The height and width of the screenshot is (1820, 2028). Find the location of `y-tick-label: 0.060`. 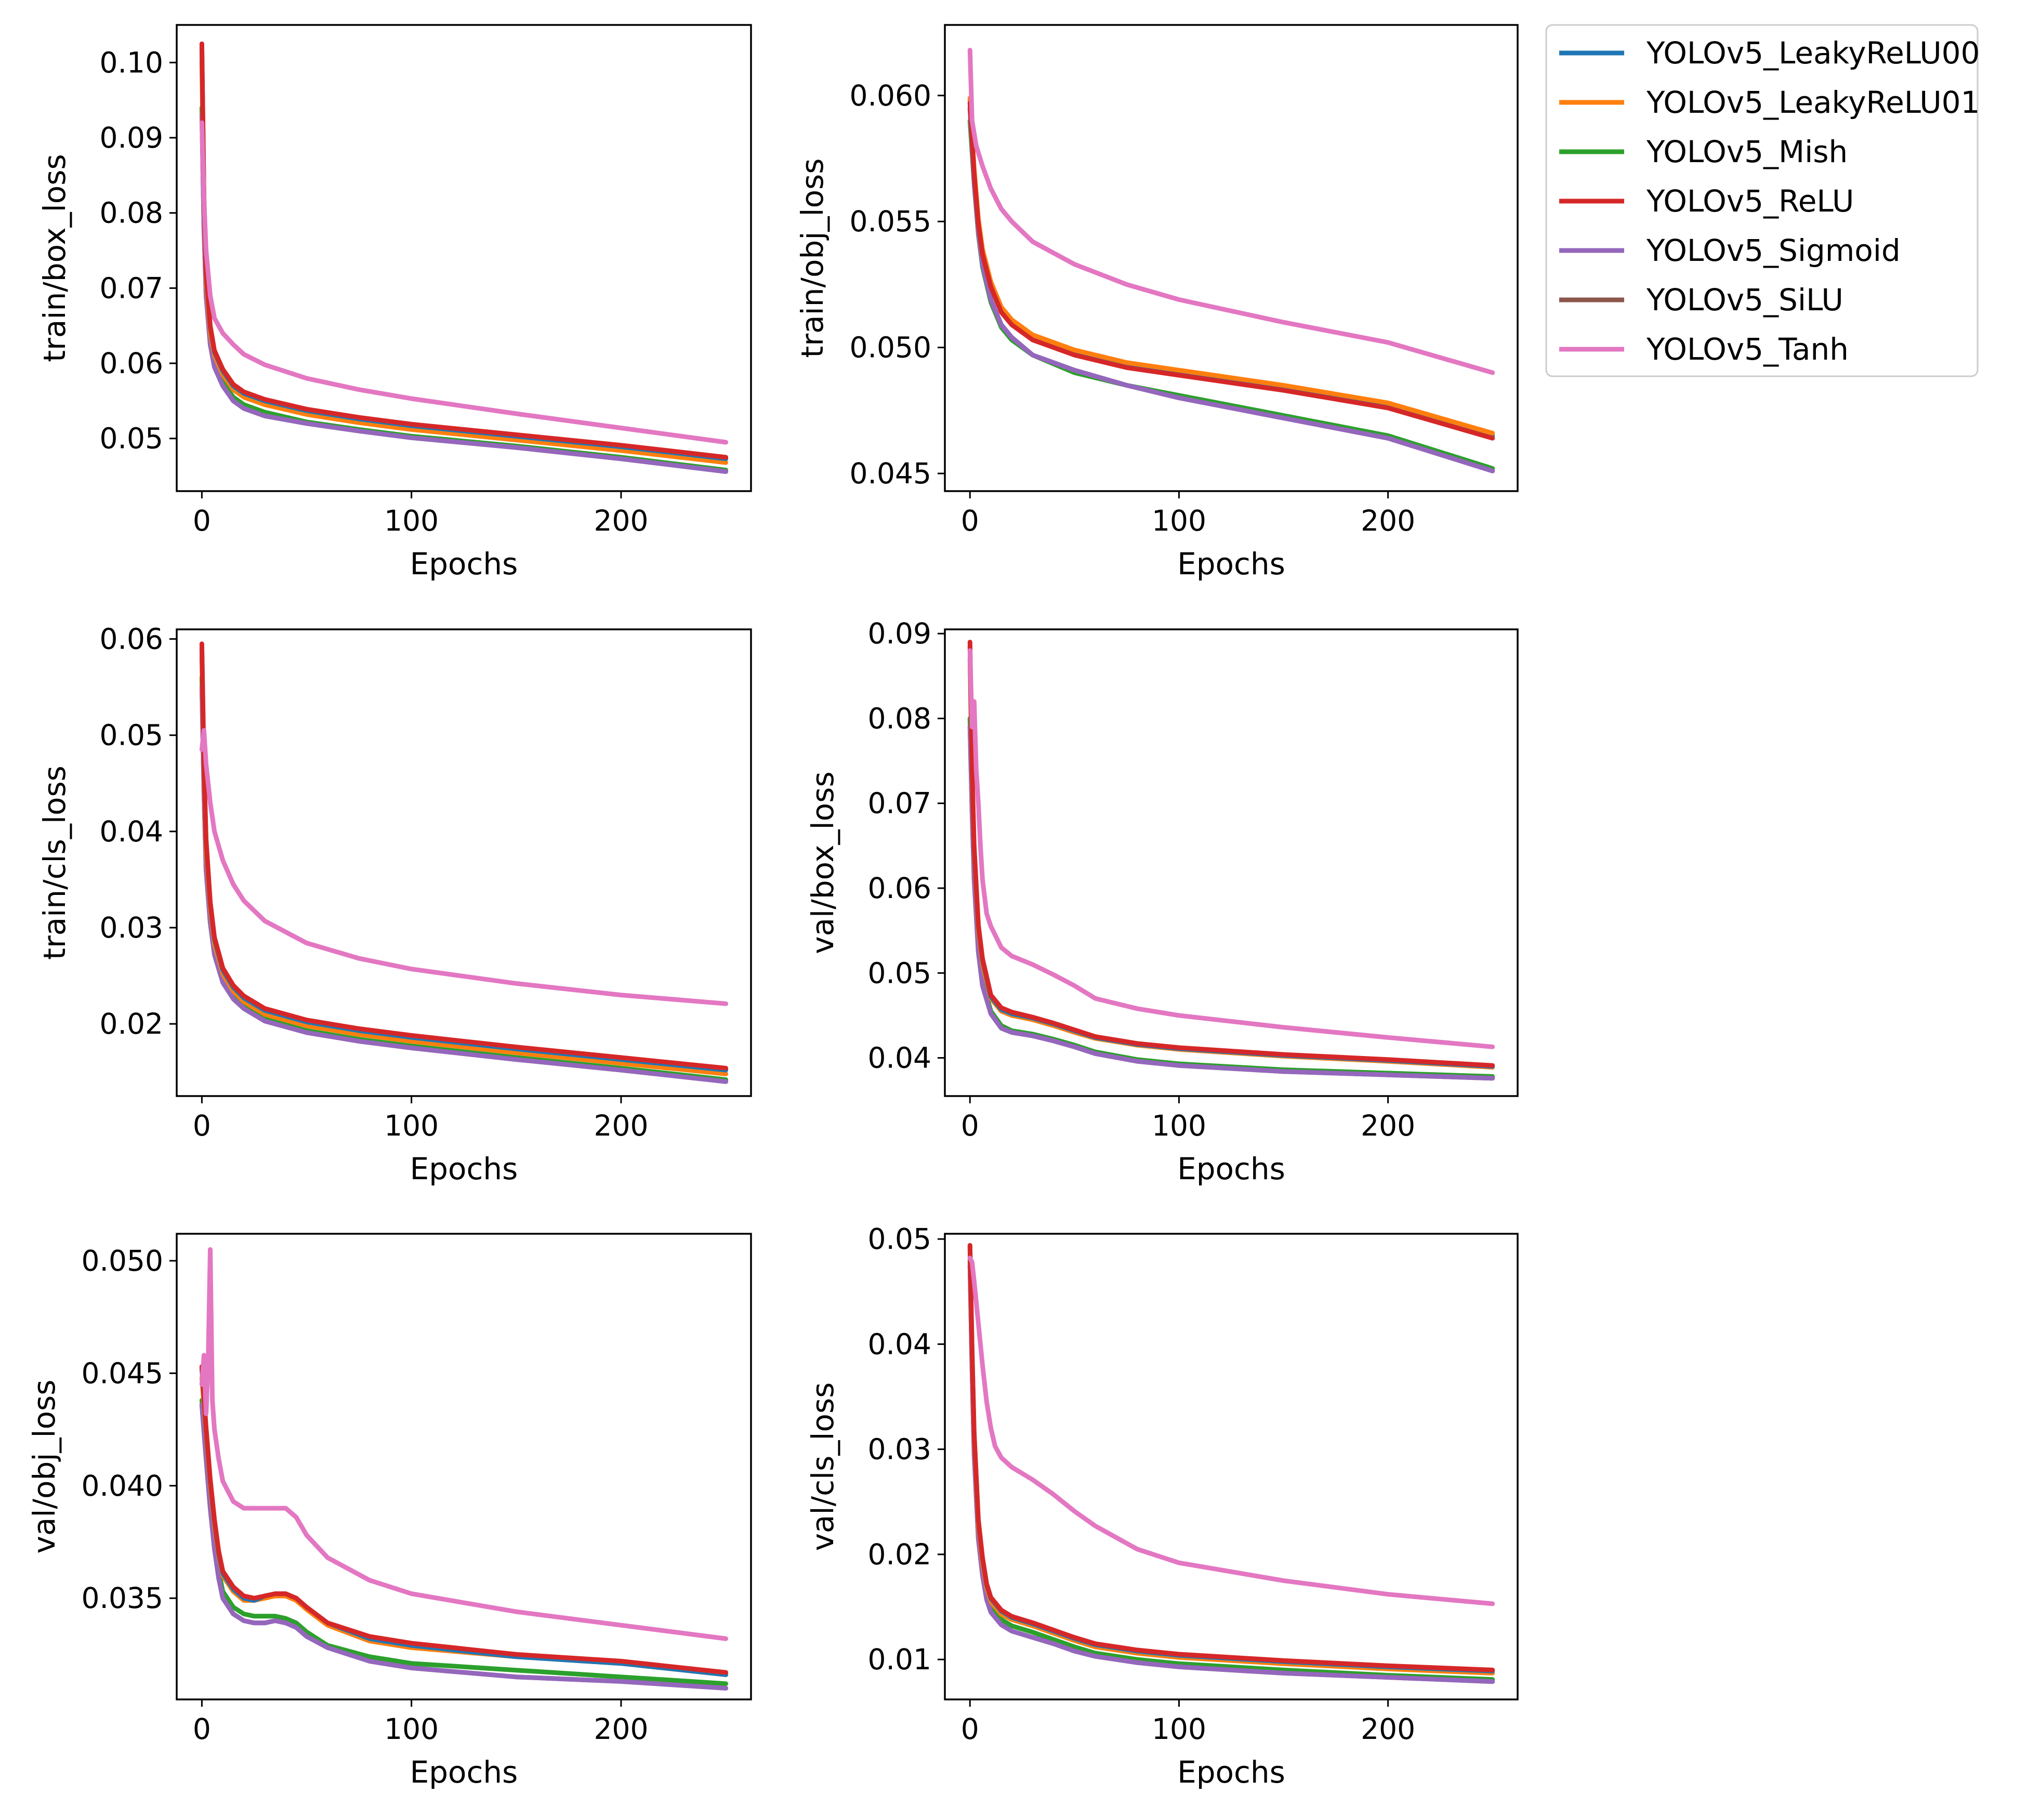

y-tick-label: 0.060 is located at coordinates (890, 96).